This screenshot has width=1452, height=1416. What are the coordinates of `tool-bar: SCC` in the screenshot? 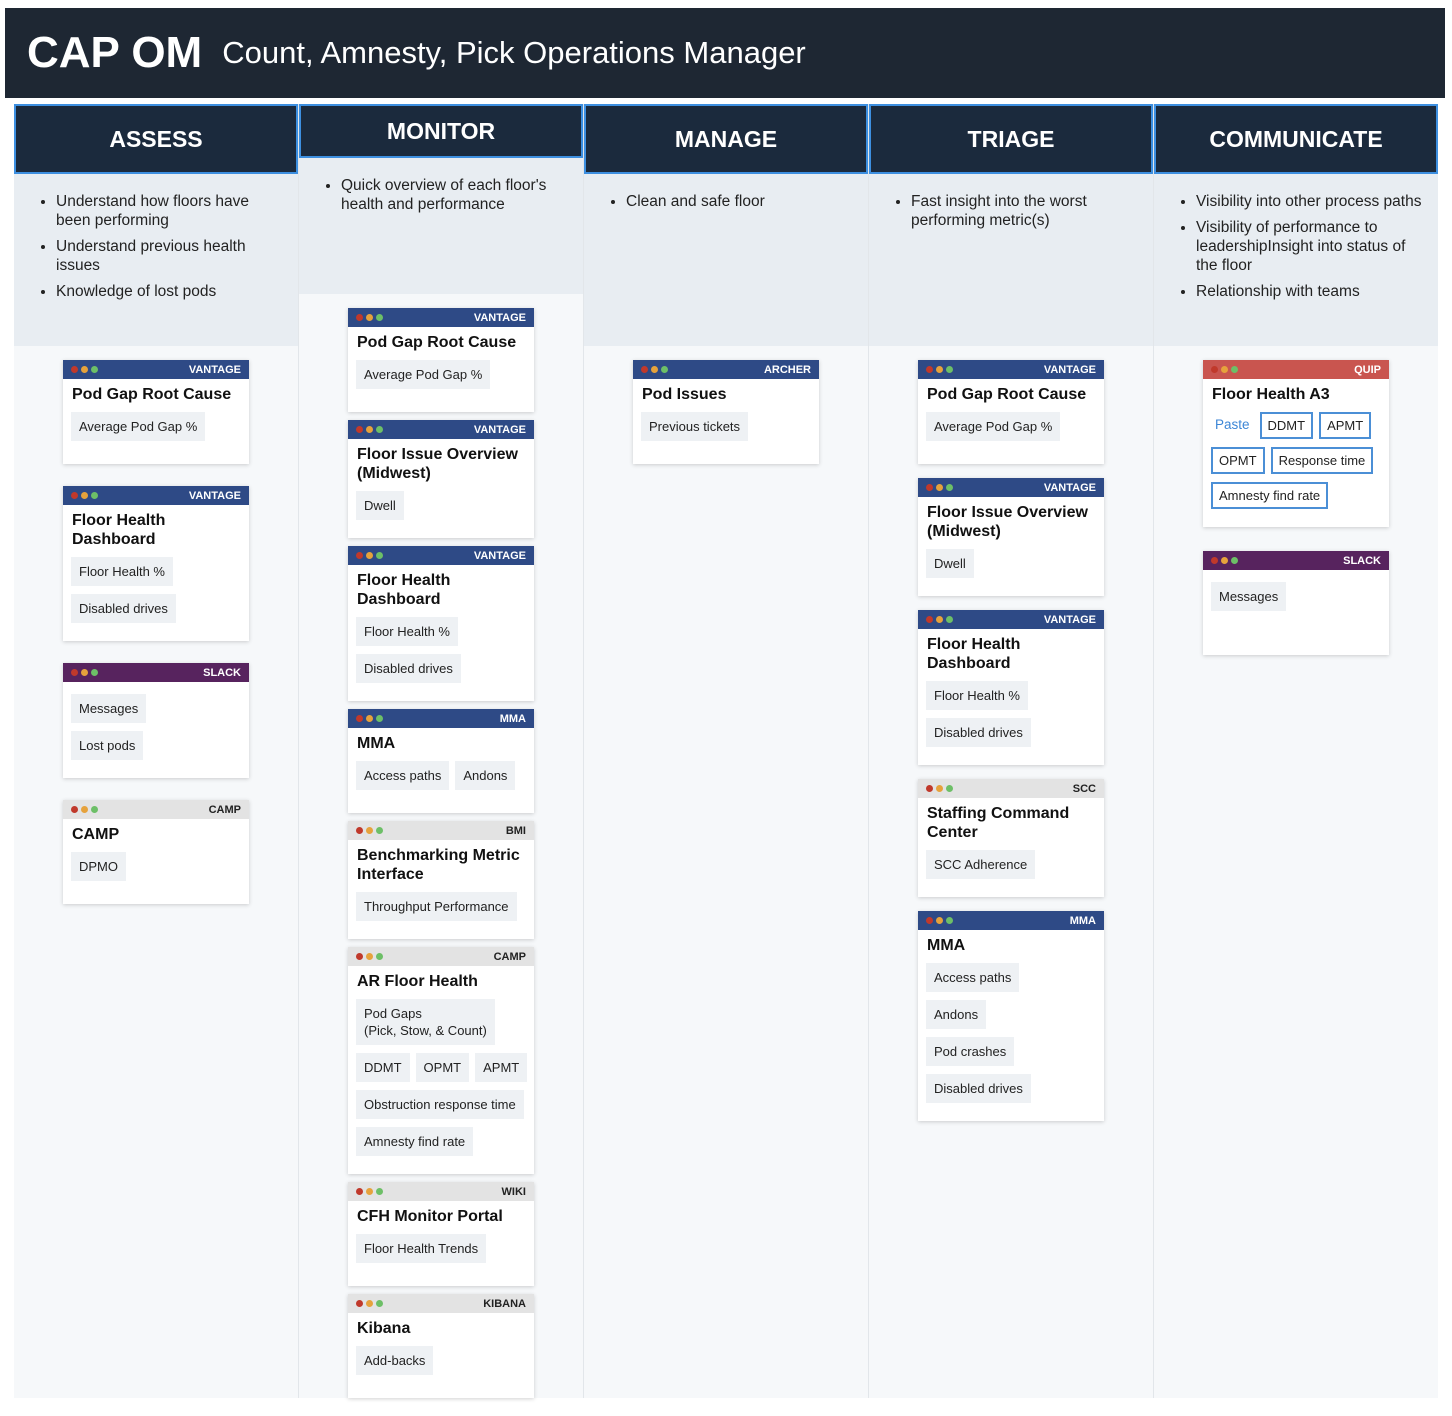 It's located at (1011, 788).